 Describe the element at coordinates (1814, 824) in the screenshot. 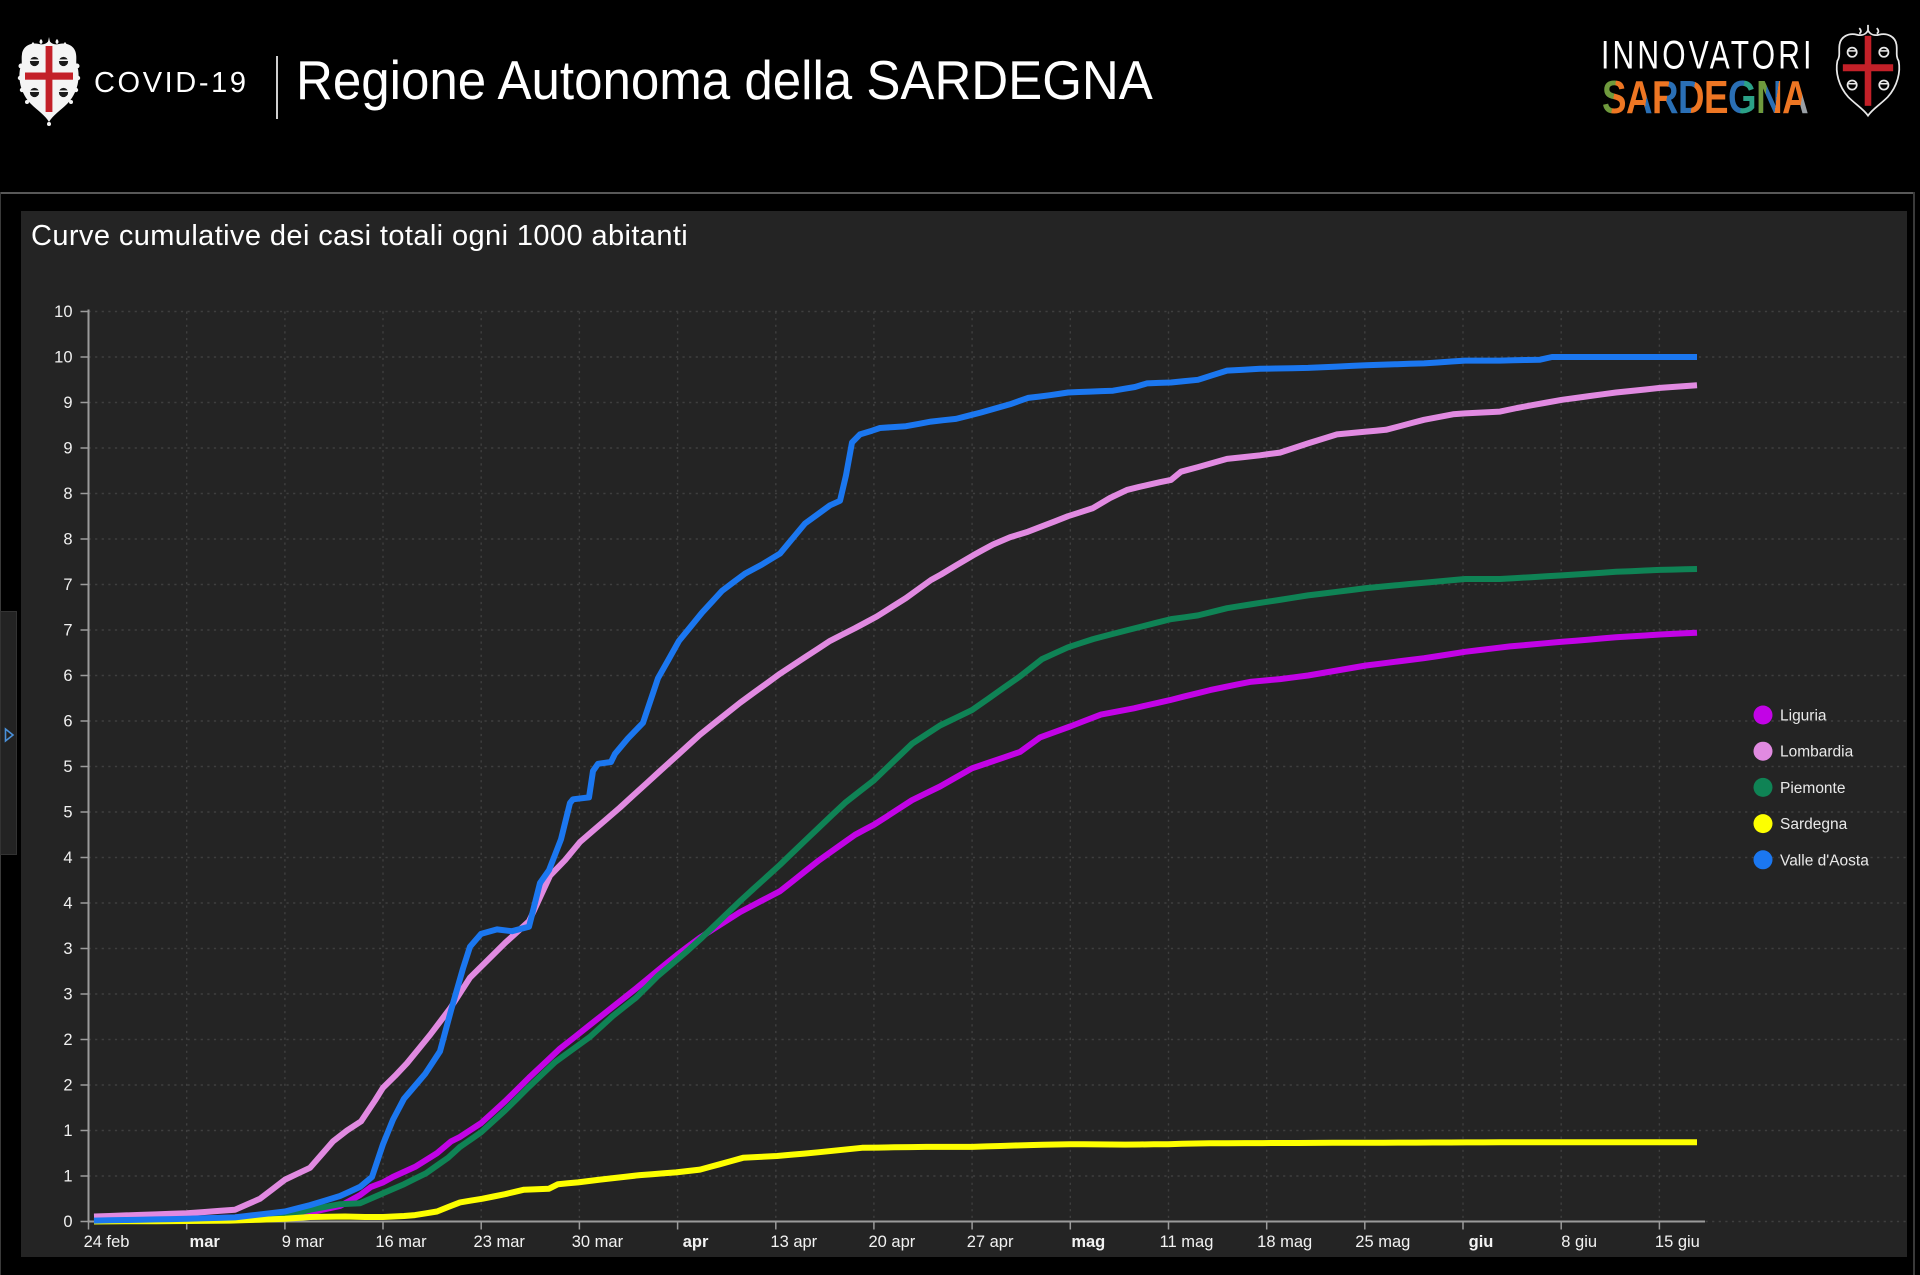

I see `svg-text: Sardegna` at that location.